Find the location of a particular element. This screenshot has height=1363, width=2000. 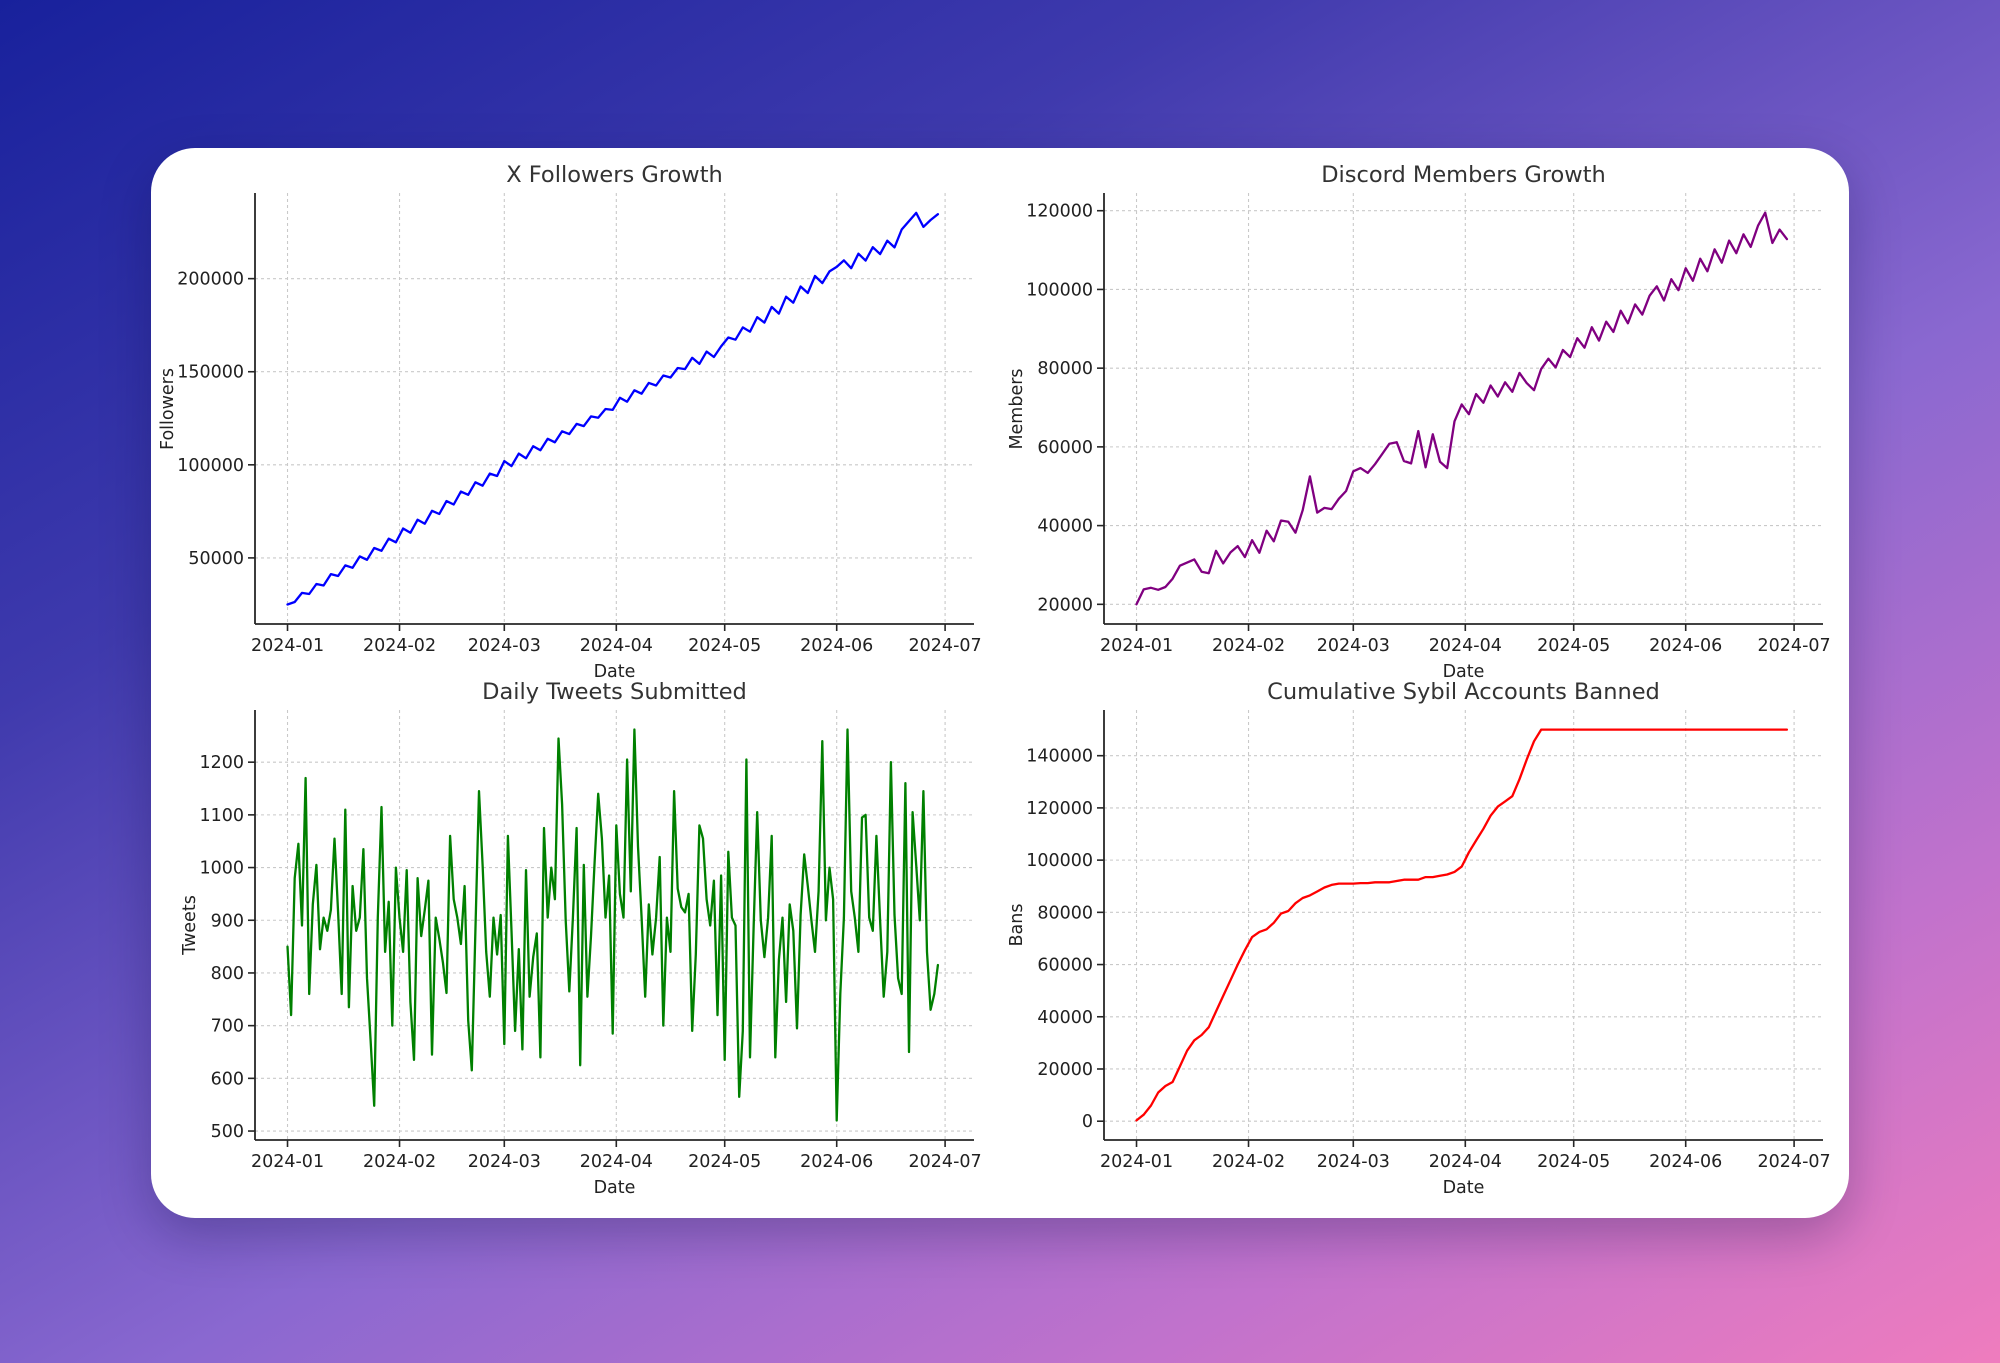

y-tick-label: 800 is located at coordinates (227, 974).